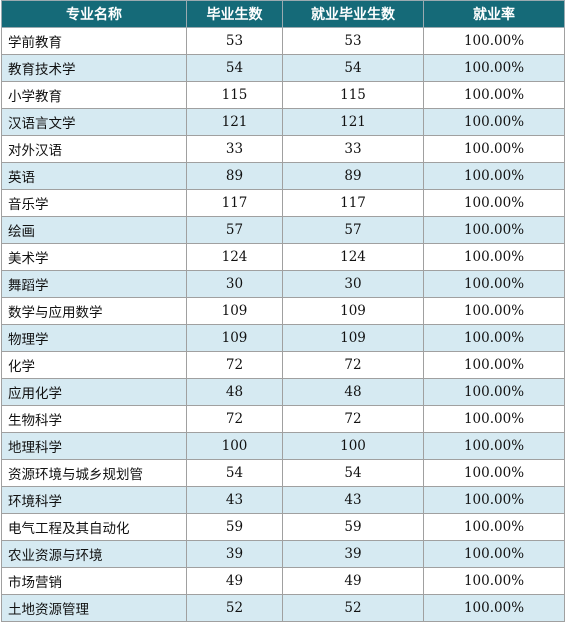 The height and width of the screenshot is (640, 565). What do you see at coordinates (353, 41) in the screenshot?
I see `employed-cell: 53` at bounding box center [353, 41].